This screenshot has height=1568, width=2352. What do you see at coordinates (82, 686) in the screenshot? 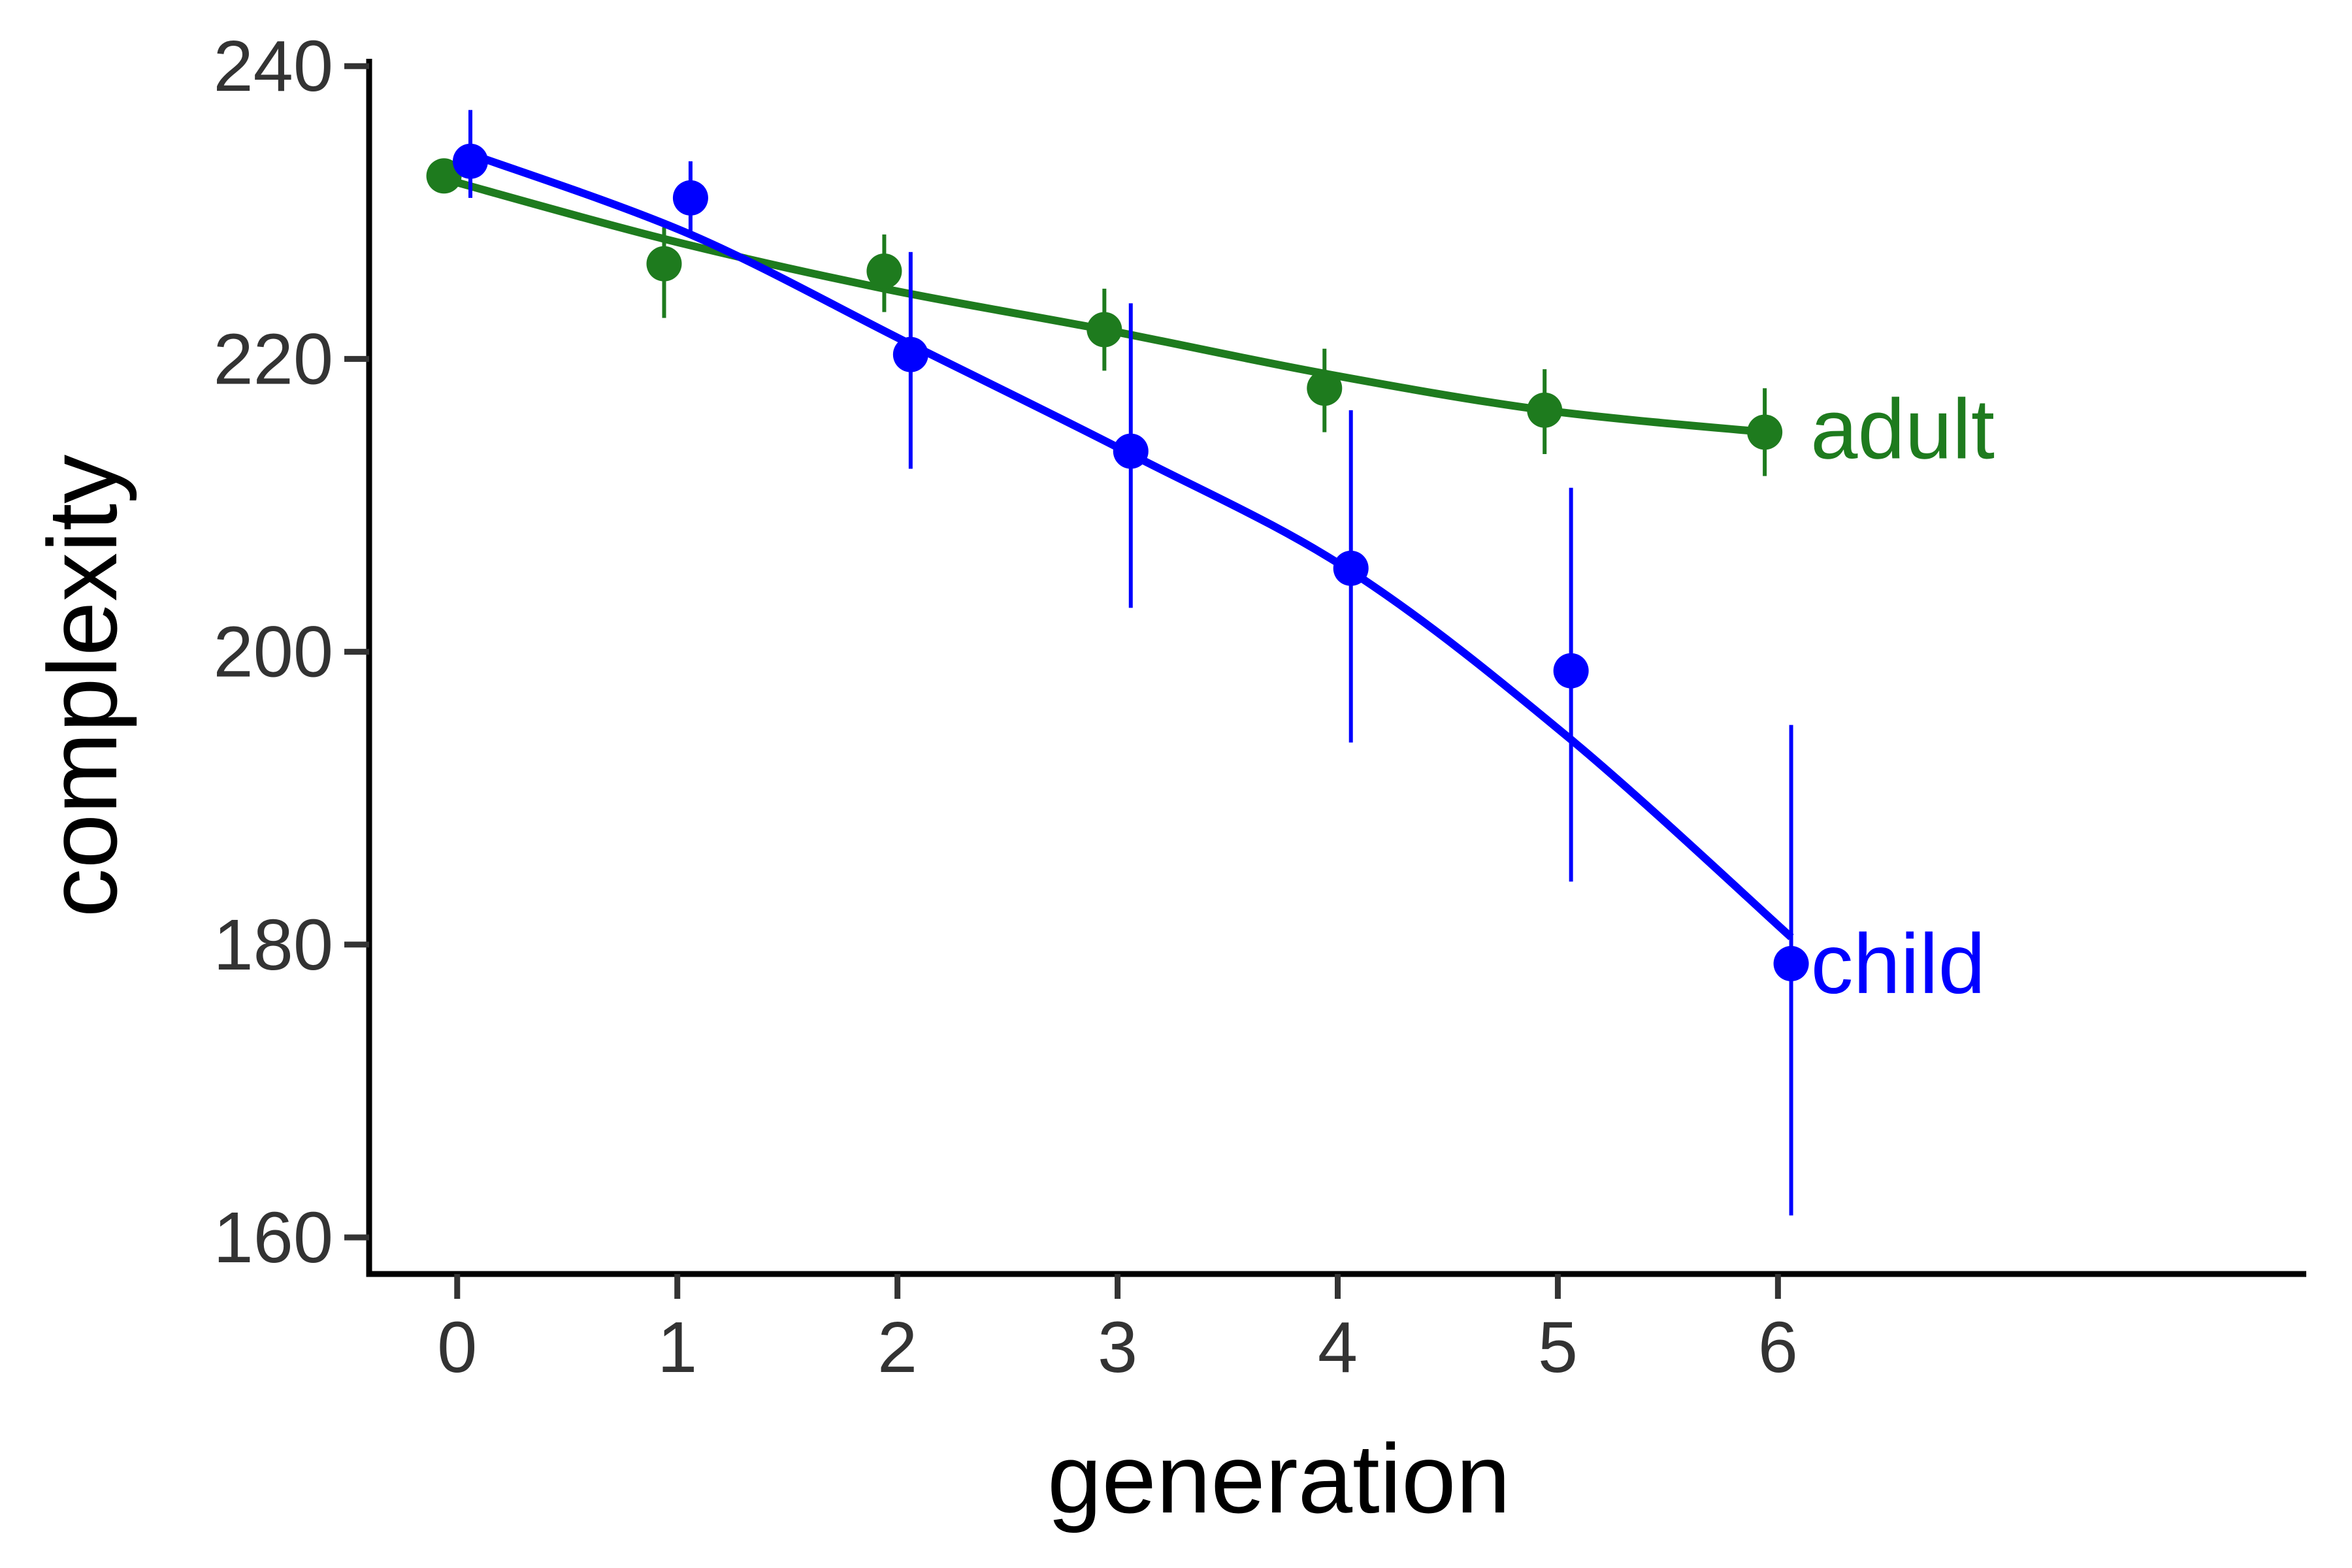
I see `y-axis-title: complexity` at bounding box center [82, 686].